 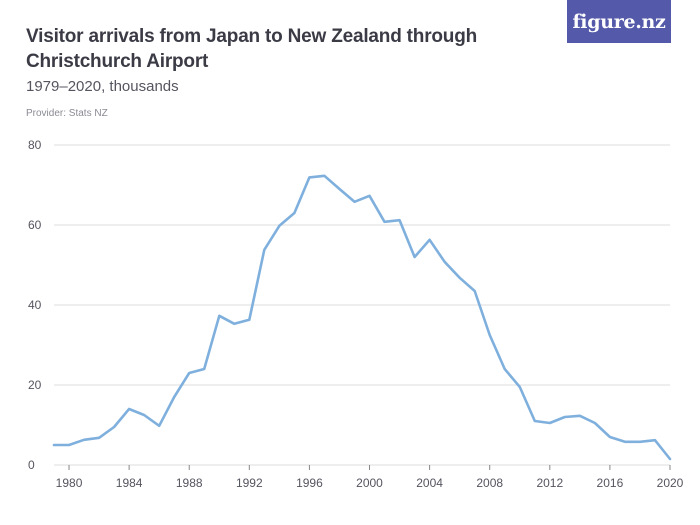 I want to click on x-tick-label: 1988, so click(x=189, y=483).